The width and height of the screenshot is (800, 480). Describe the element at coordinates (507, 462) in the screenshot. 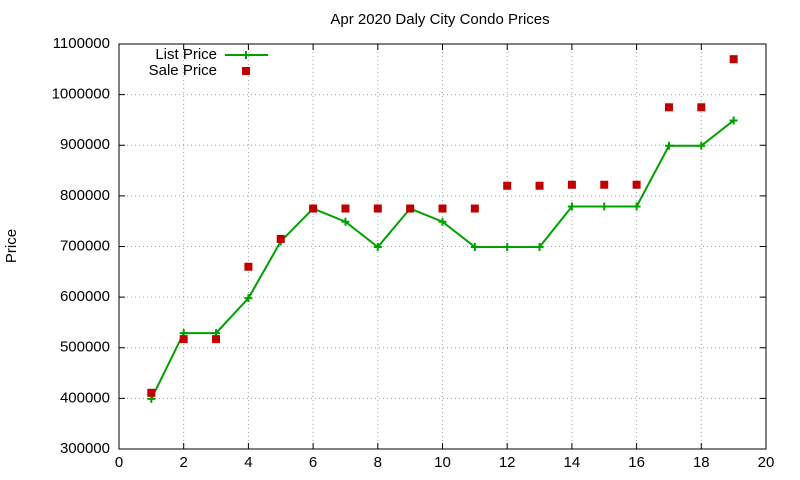

I see `x-tick-label: 12` at that location.